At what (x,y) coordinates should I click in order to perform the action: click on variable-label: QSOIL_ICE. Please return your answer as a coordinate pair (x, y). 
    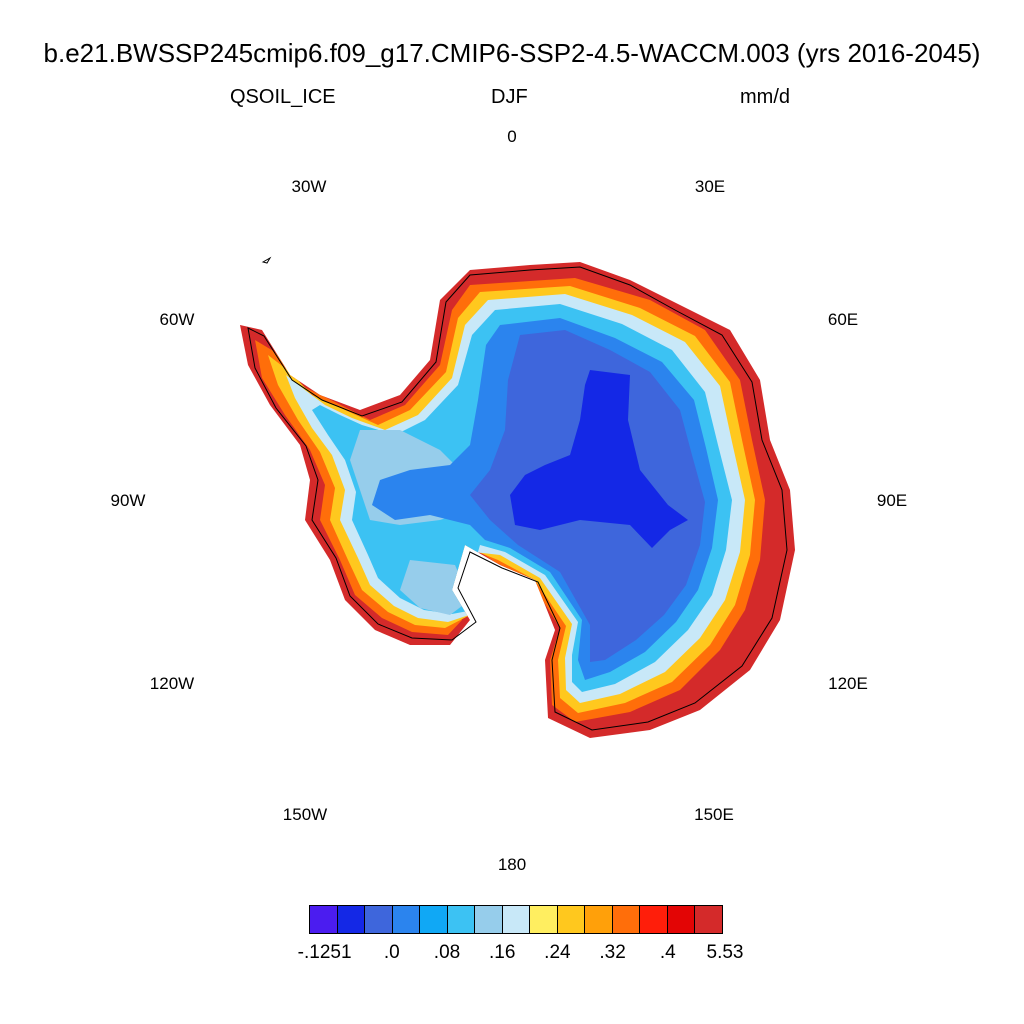
    Looking at the image, I should click on (283, 97).